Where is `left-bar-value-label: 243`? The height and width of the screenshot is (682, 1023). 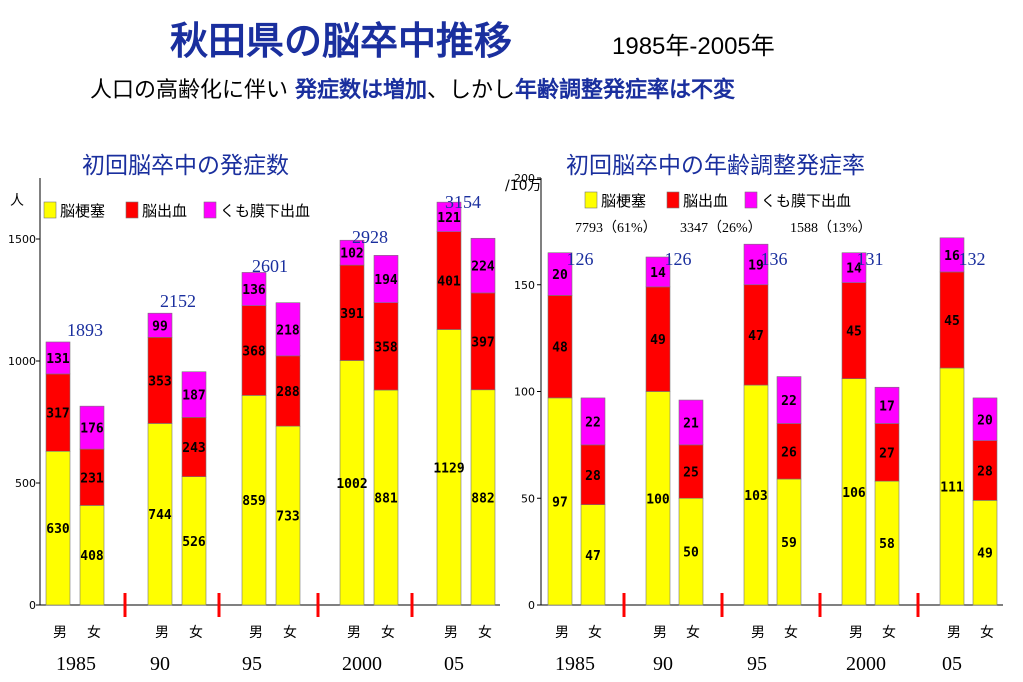
left-bar-value-label: 243 is located at coordinates (193, 448).